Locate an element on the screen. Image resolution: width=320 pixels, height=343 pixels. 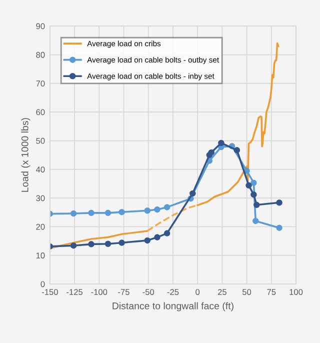
x-tick-label: 50 is located at coordinates (247, 292).